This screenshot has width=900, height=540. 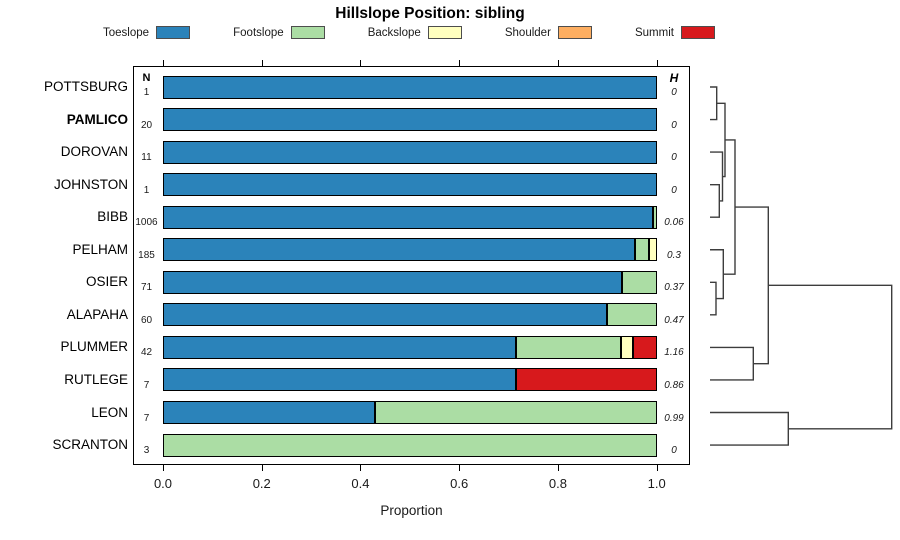 What do you see at coordinates (527, 32) in the screenshot?
I see `legend-label: Shoulder` at bounding box center [527, 32].